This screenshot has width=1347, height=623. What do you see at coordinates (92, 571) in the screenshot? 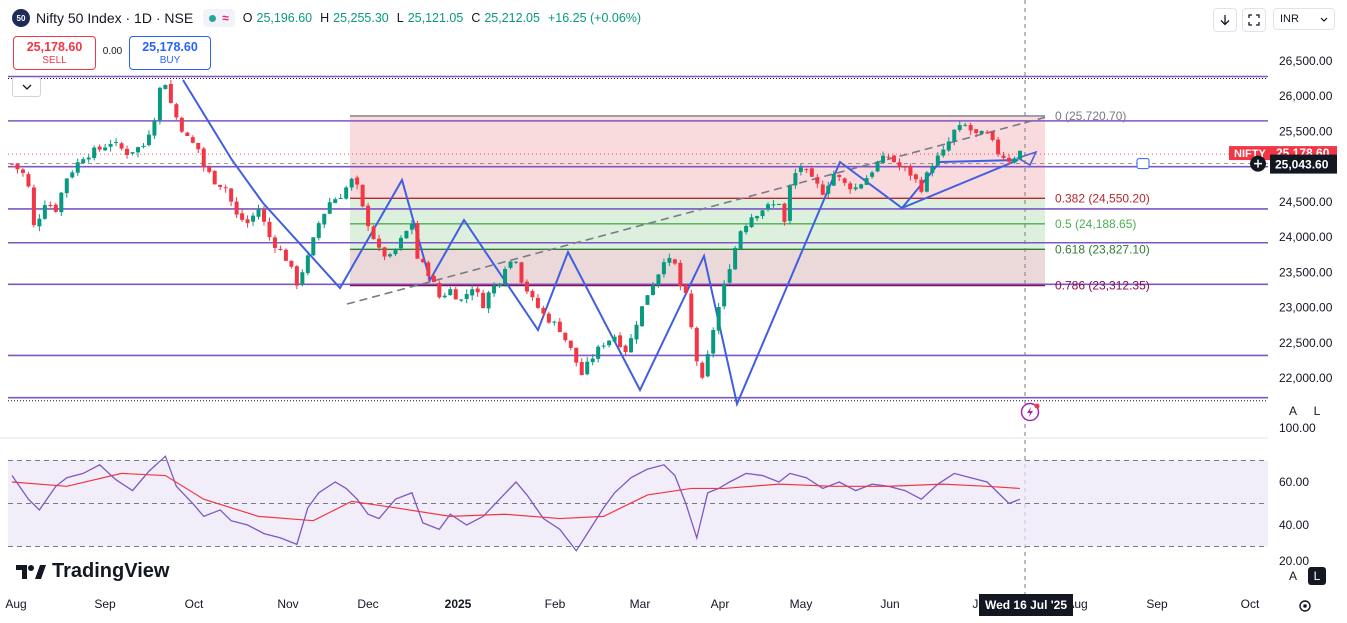
I see `tradingview-logo: TradingView` at bounding box center [92, 571].